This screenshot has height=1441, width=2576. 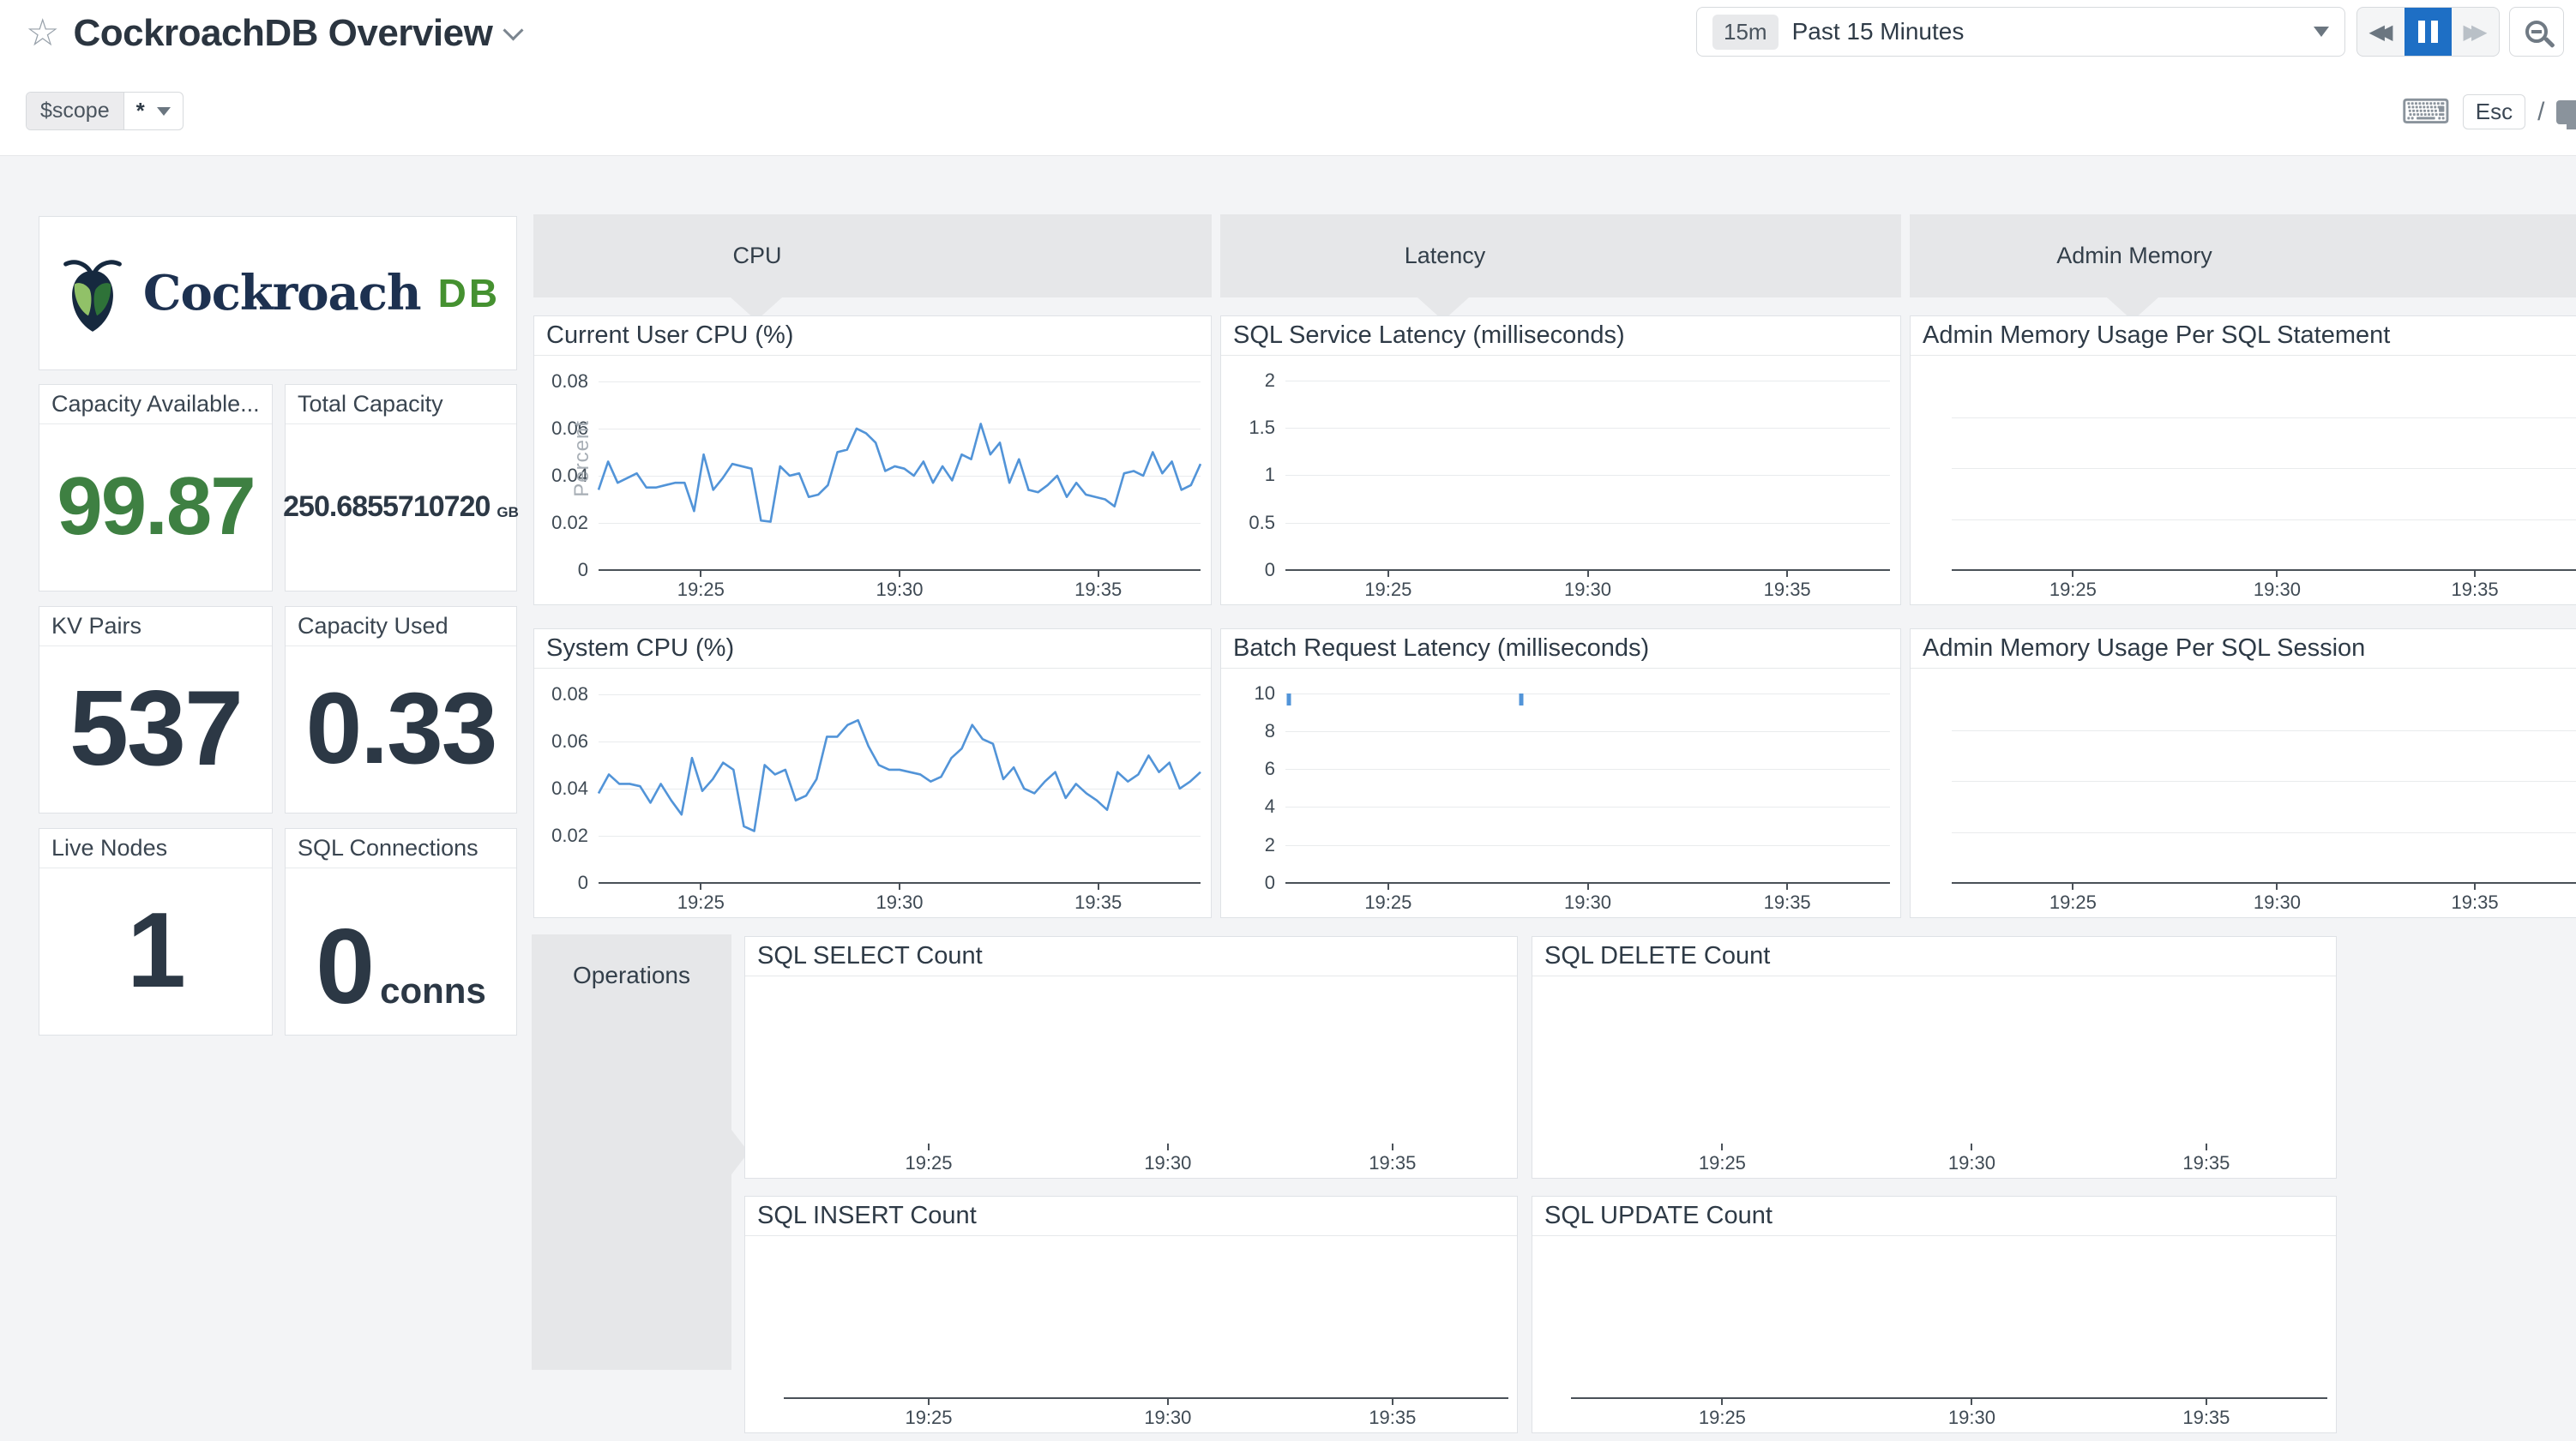 What do you see at coordinates (872, 267) in the screenshot?
I see `group-header-cpu: CPU` at bounding box center [872, 267].